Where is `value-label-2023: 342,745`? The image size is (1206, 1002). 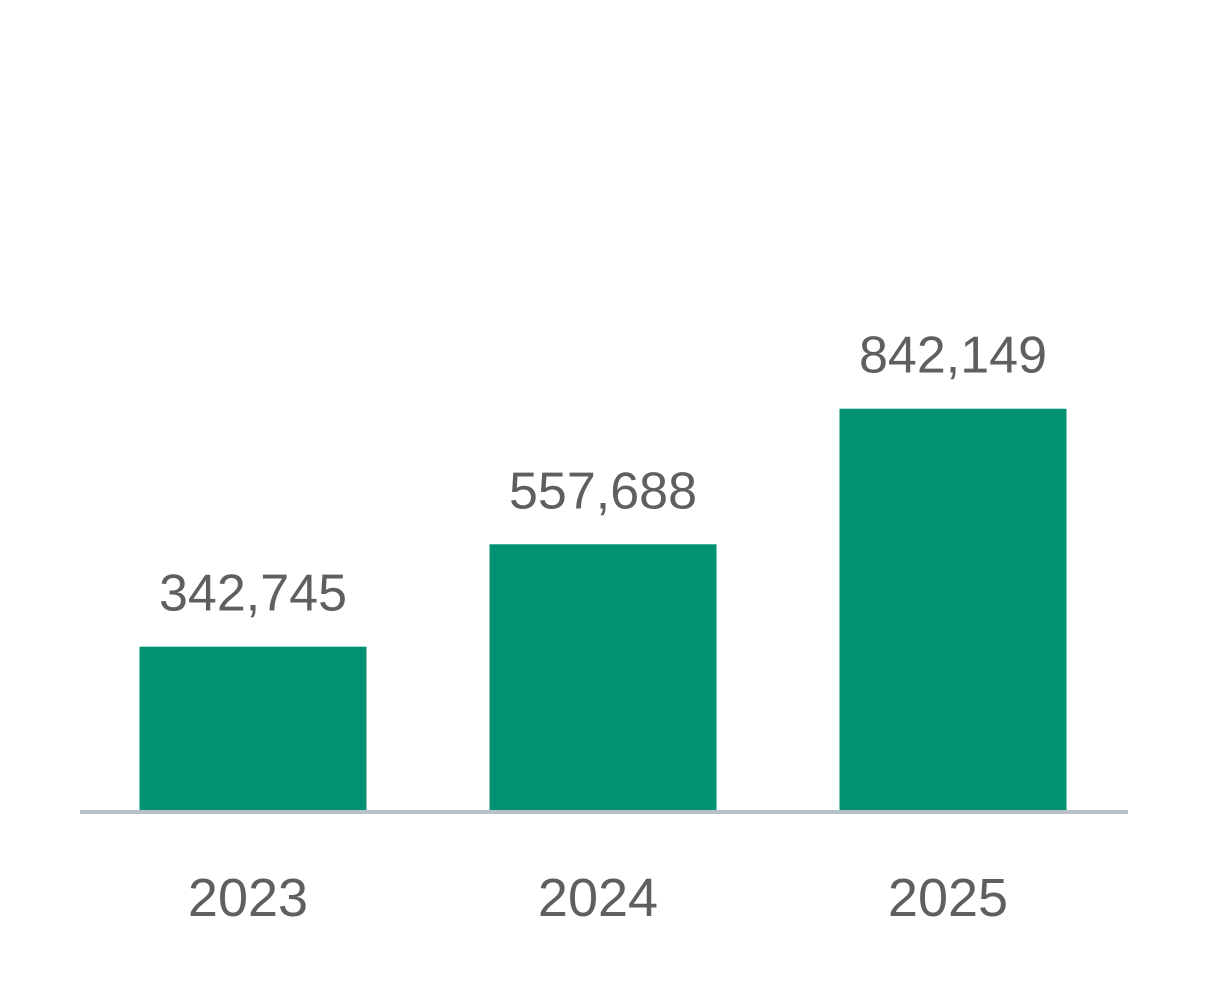 value-label-2023: 342,745 is located at coordinates (253, 594).